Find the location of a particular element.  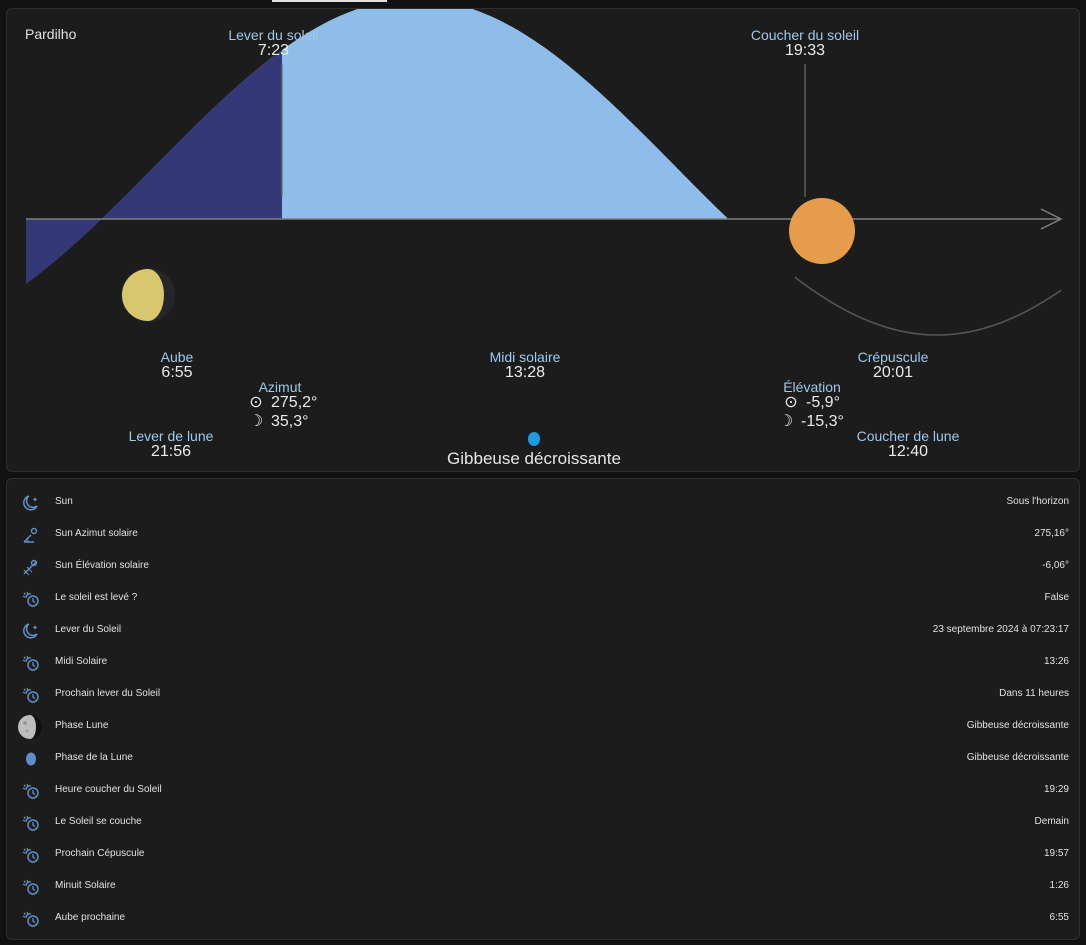

entity-row: Phase de la Lune Gibbeuse décroissante is located at coordinates (544, 759).